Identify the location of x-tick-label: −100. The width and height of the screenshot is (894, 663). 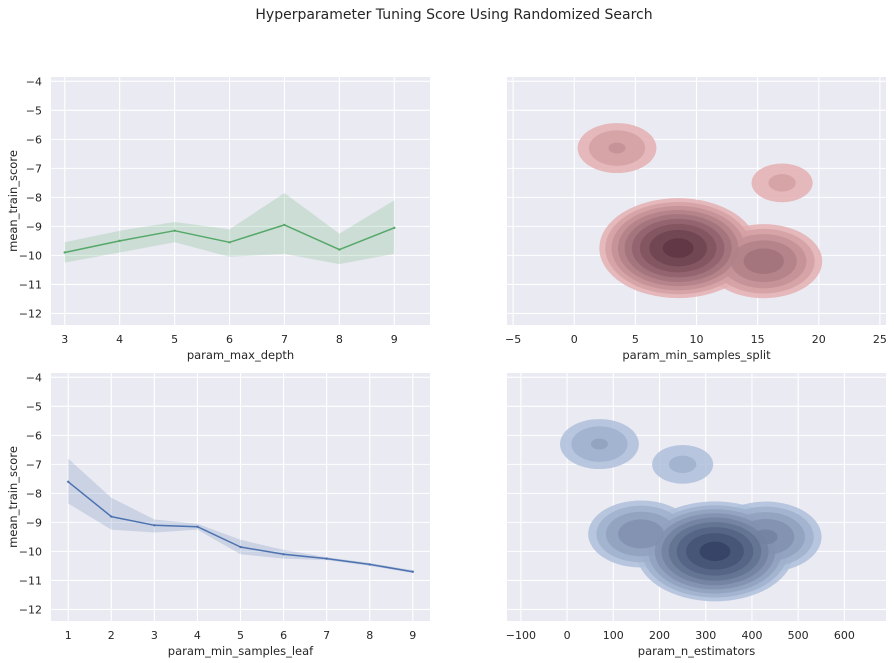
(521, 635).